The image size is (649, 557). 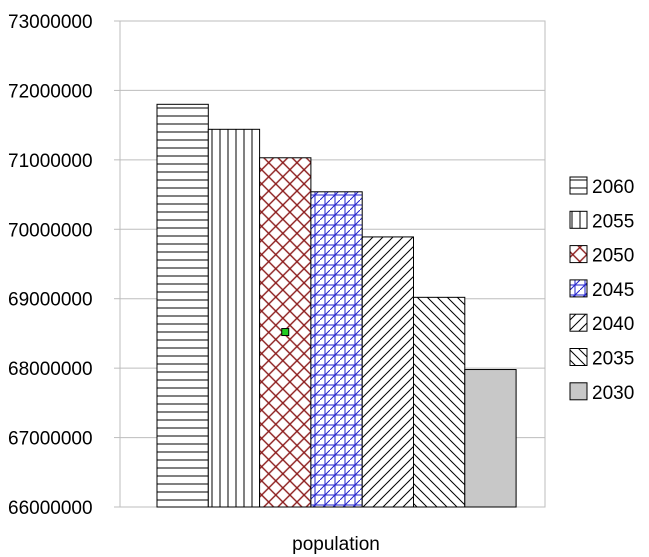 What do you see at coordinates (613, 221) in the screenshot?
I see `legend-label: 2055` at bounding box center [613, 221].